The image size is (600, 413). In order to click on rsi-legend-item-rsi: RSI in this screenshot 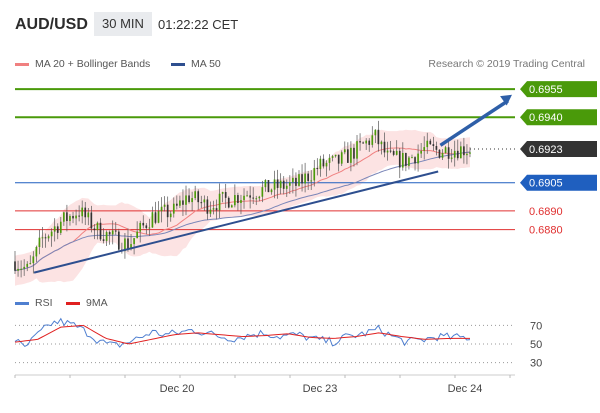, I will do `click(34, 303)`.